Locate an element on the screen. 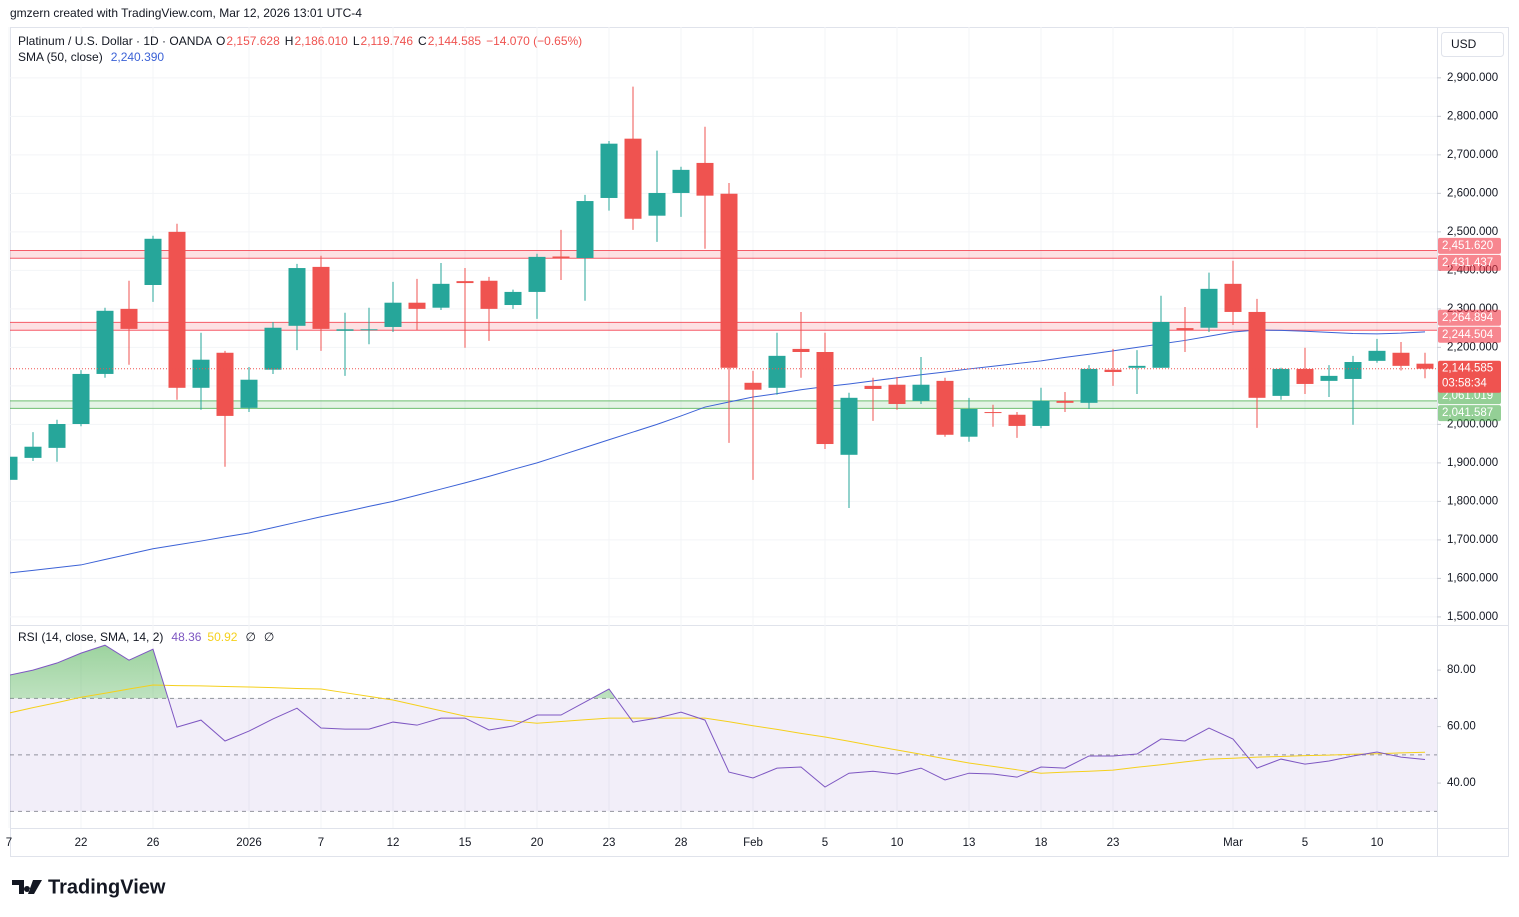 Image resolution: width=1519 pixels, height=917 pixels. legend-text: H is located at coordinates (289, 41).